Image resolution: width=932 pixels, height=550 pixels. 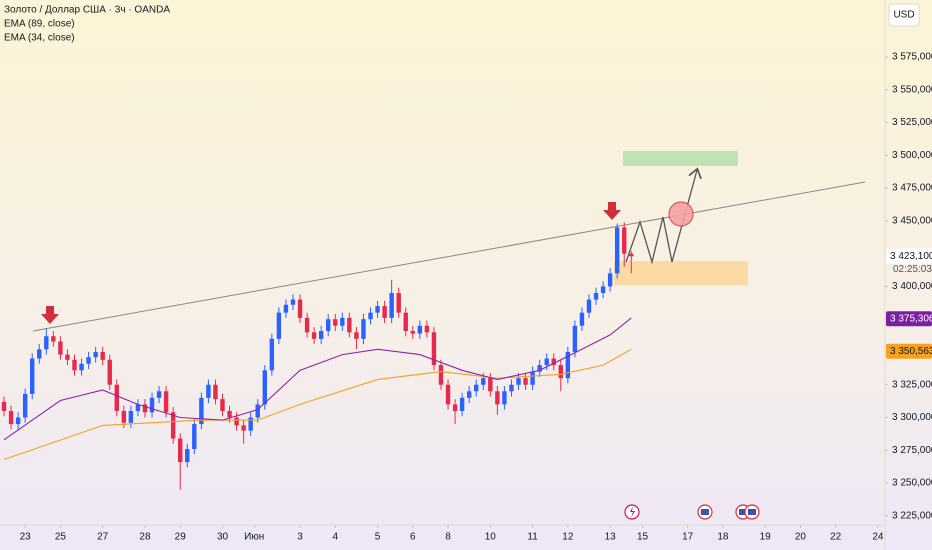 I want to click on x-tick-label: 4, so click(x=335, y=537).